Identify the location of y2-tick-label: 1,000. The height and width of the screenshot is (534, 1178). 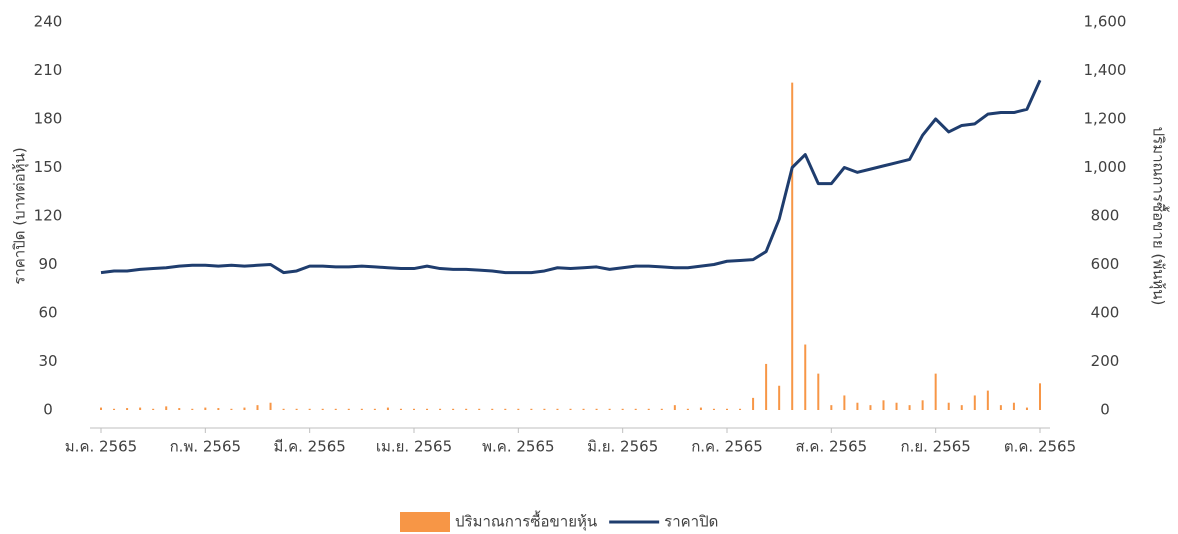
(1105, 167).